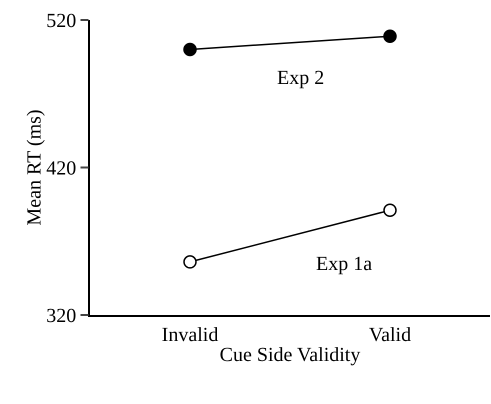  Describe the element at coordinates (344, 264) in the screenshot. I see `series-label: Exp 1a` at that location.